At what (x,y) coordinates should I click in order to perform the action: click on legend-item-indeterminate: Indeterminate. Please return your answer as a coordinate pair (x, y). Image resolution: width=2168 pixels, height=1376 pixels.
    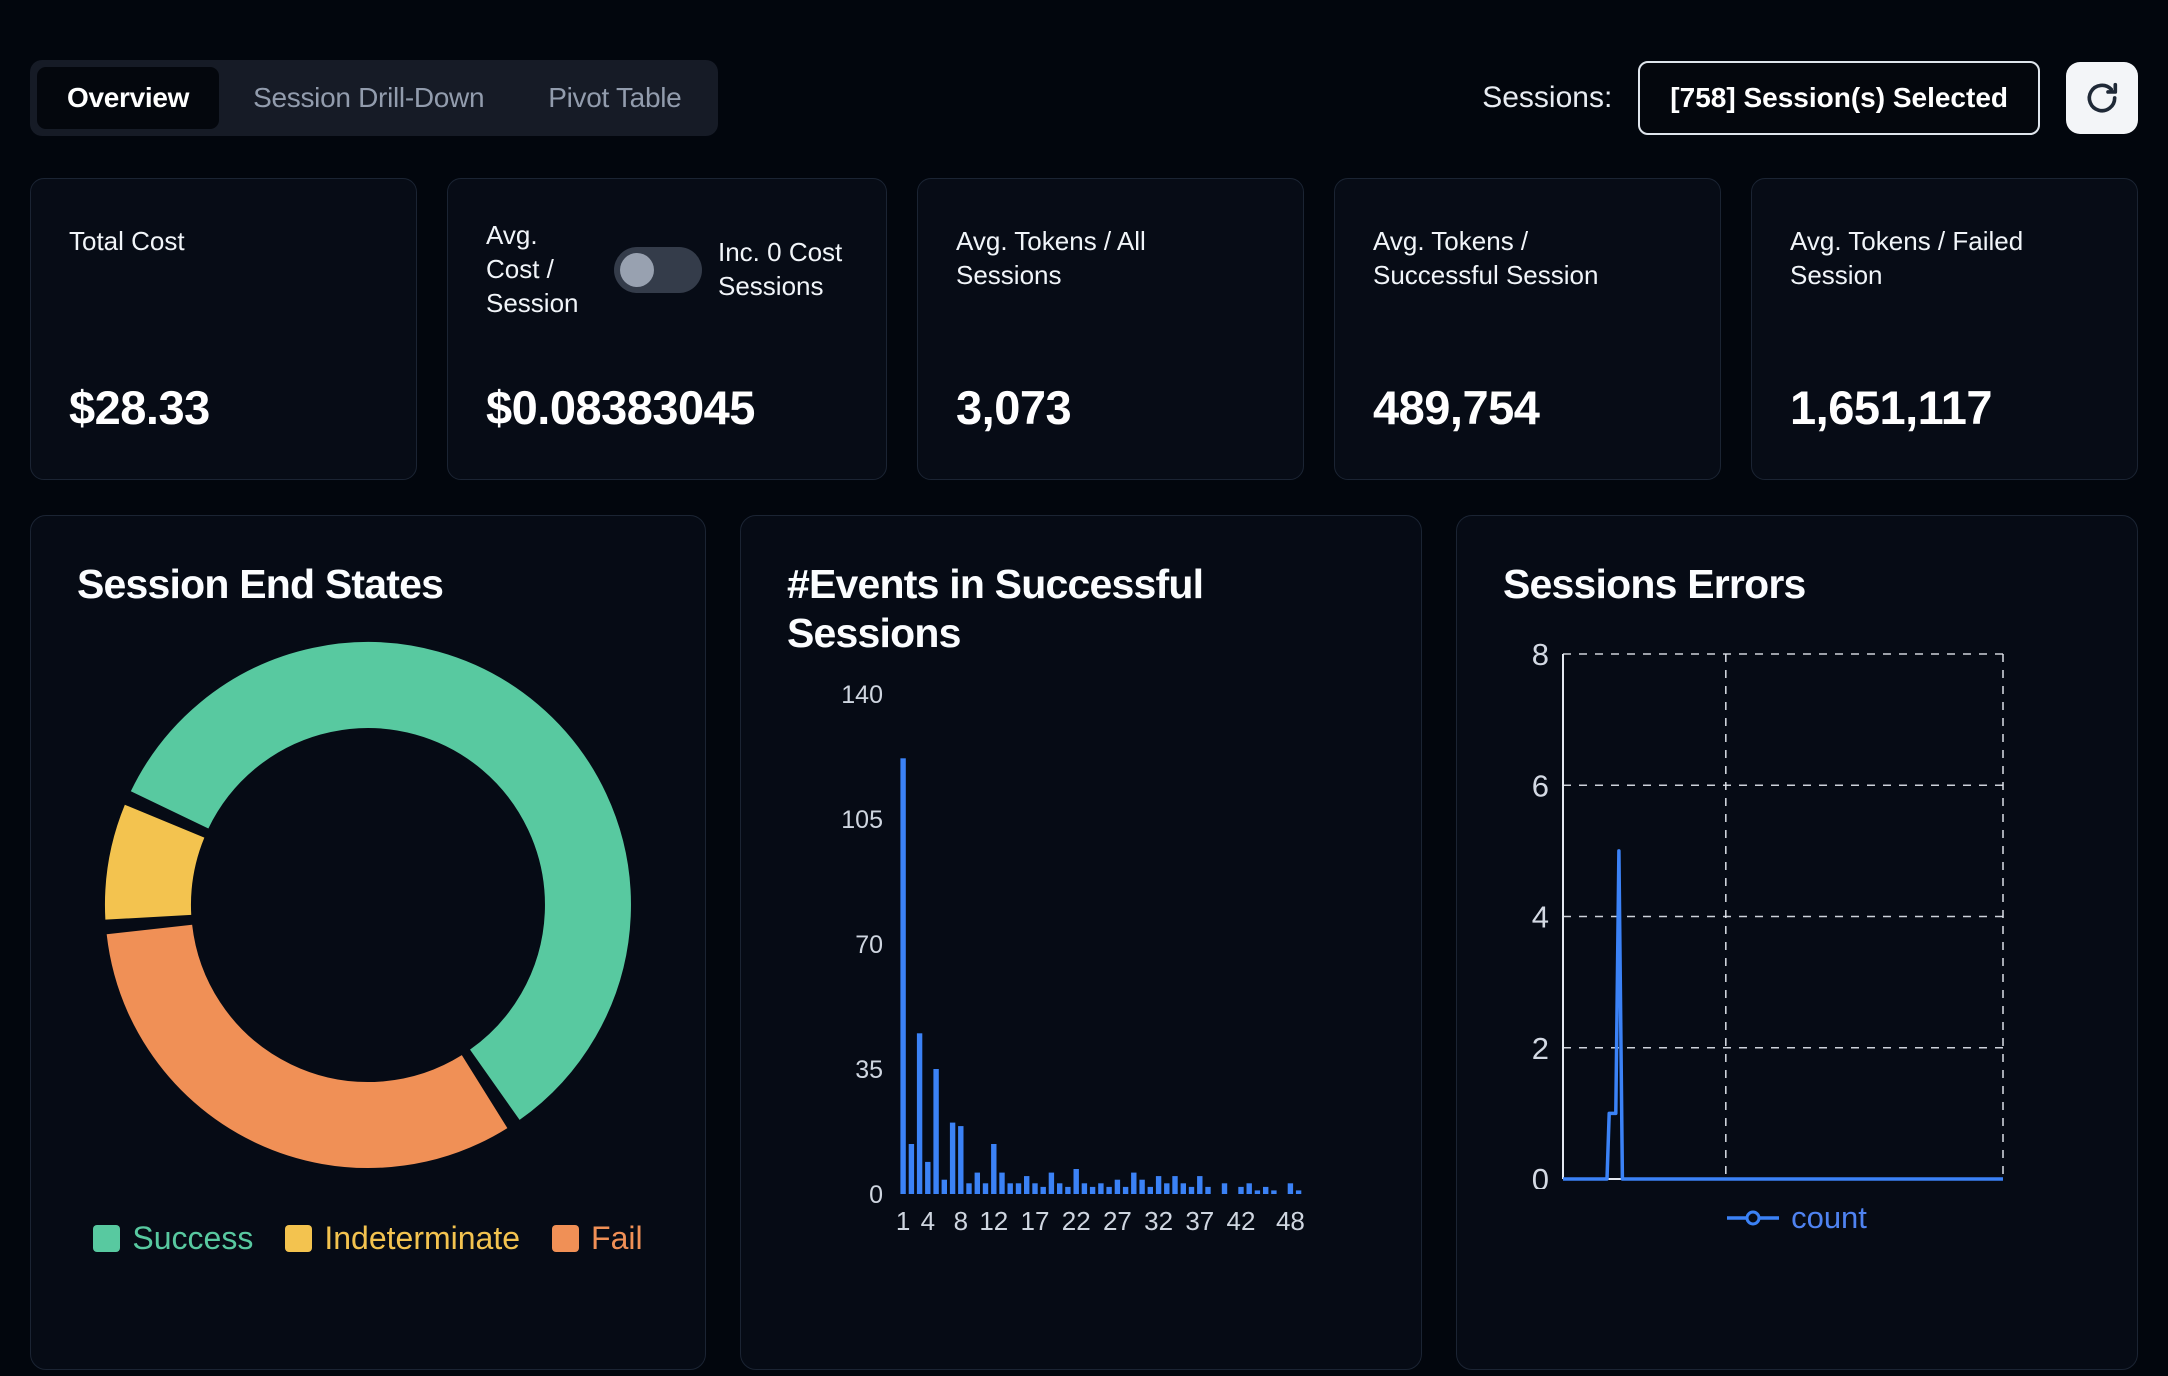
    Looking at the image, I should click on (402, 1238).